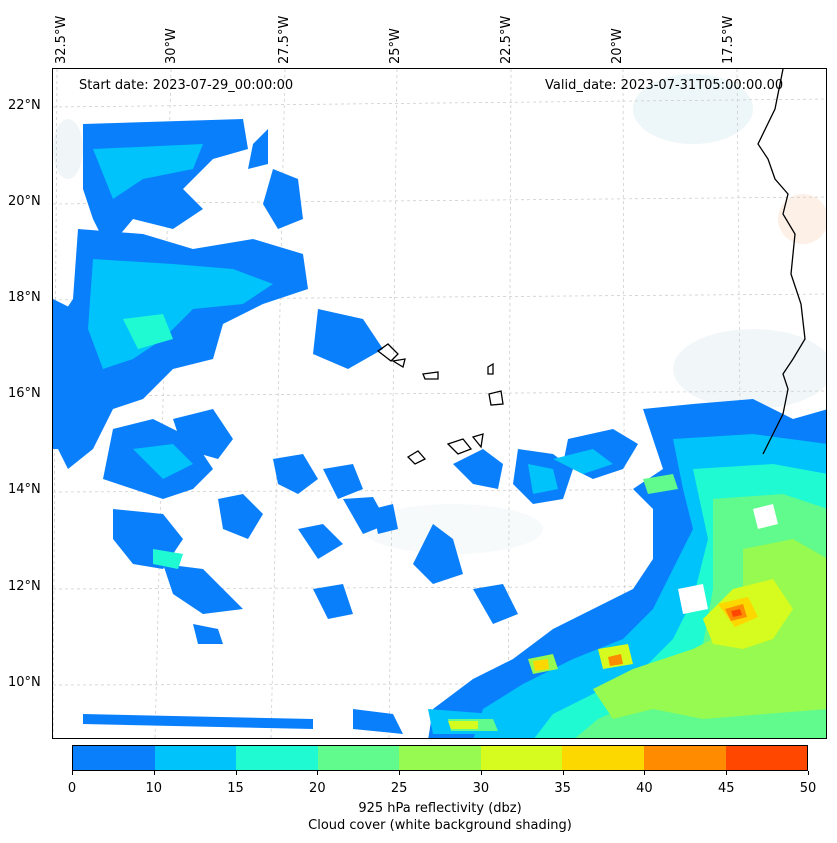  Describe the element at coordinates (24, 393) in the screenshot. I see `lat-label-16n: 16°N` at that location.